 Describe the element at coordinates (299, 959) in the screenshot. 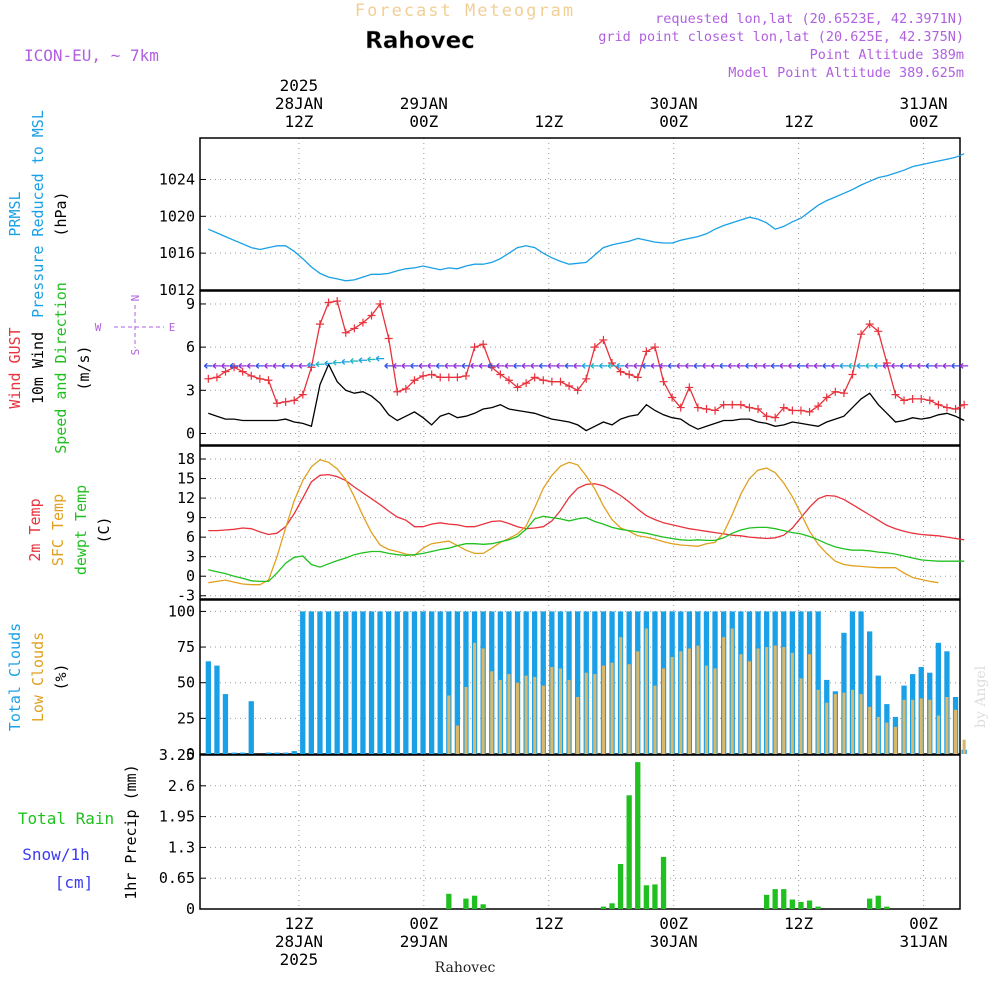

I see `time-label-bottom: 2025` at that location.